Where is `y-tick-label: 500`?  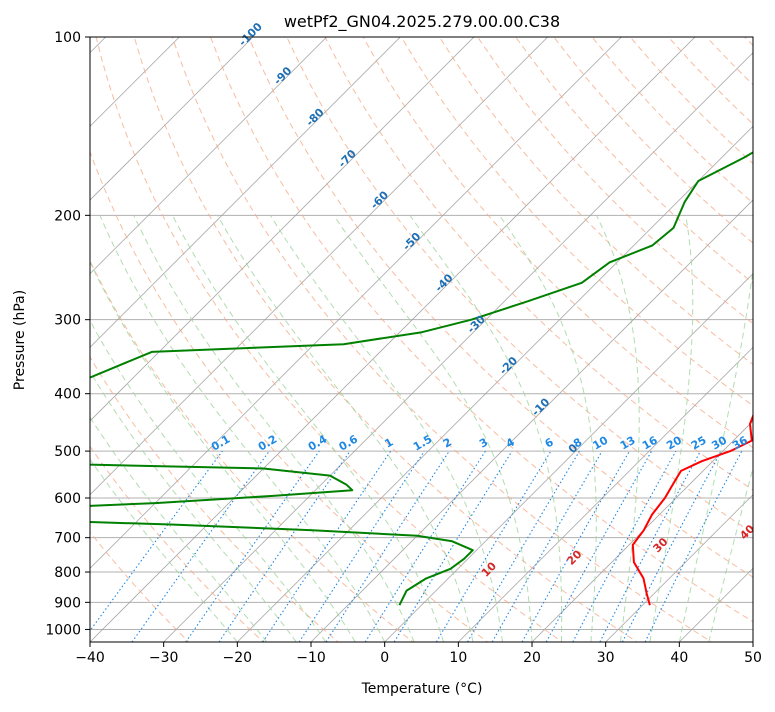
y-tick-label: 500 is located at coordinates (67, 452).